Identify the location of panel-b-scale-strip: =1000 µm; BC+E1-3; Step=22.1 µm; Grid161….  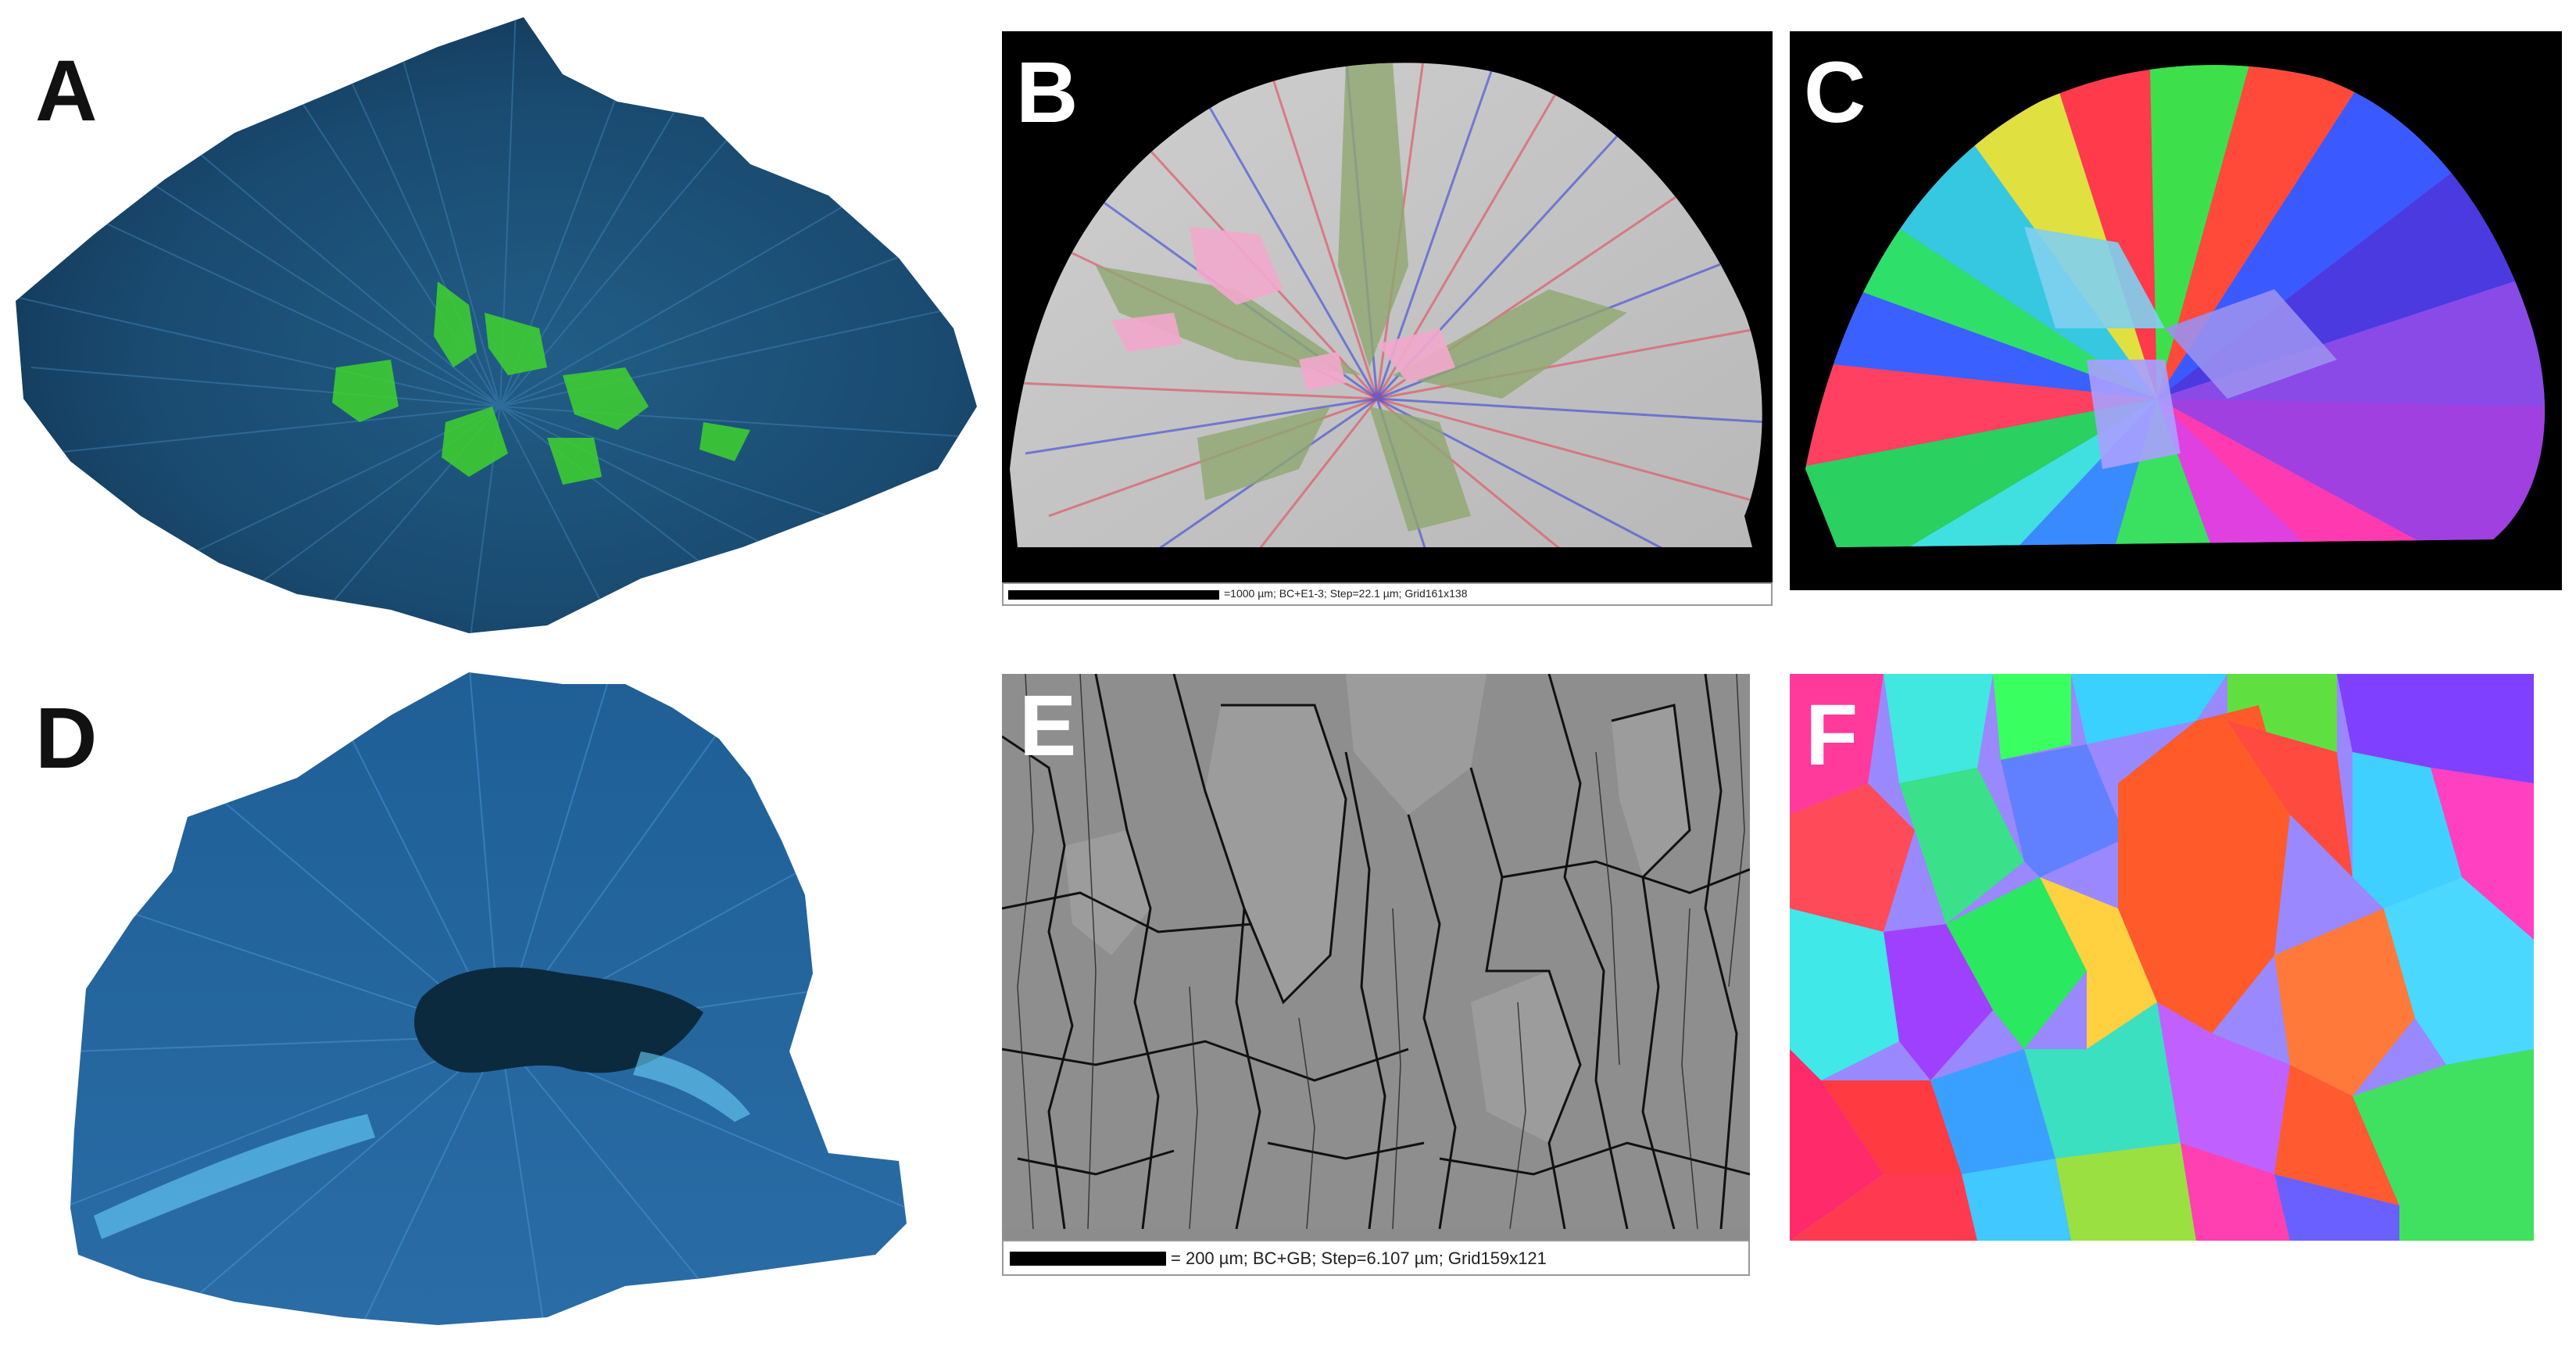
(1387, 594).